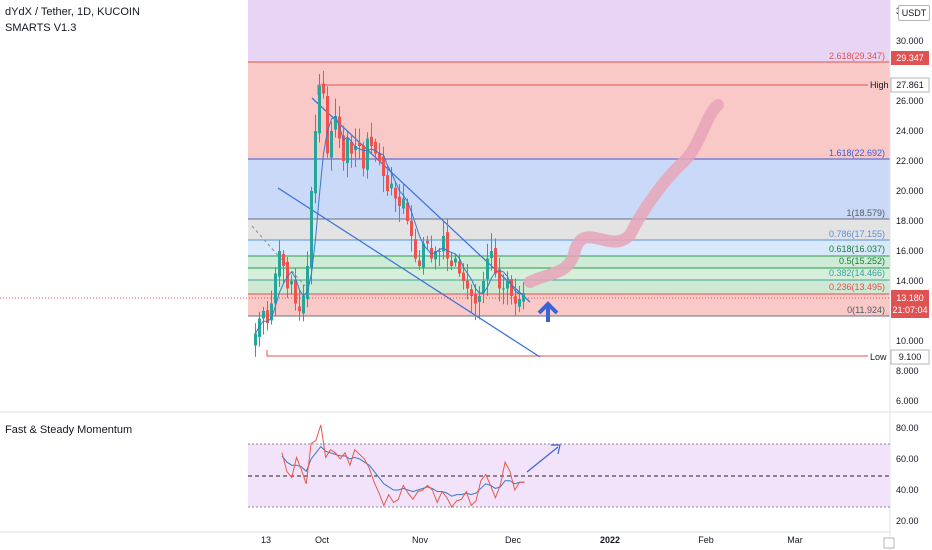 This screenshot has width=932, height=550. What do you see at coordinates (857, 249) in the screenshot?
I see `fib-label: 0.618(16.037)` at bounding box center [857, 249].